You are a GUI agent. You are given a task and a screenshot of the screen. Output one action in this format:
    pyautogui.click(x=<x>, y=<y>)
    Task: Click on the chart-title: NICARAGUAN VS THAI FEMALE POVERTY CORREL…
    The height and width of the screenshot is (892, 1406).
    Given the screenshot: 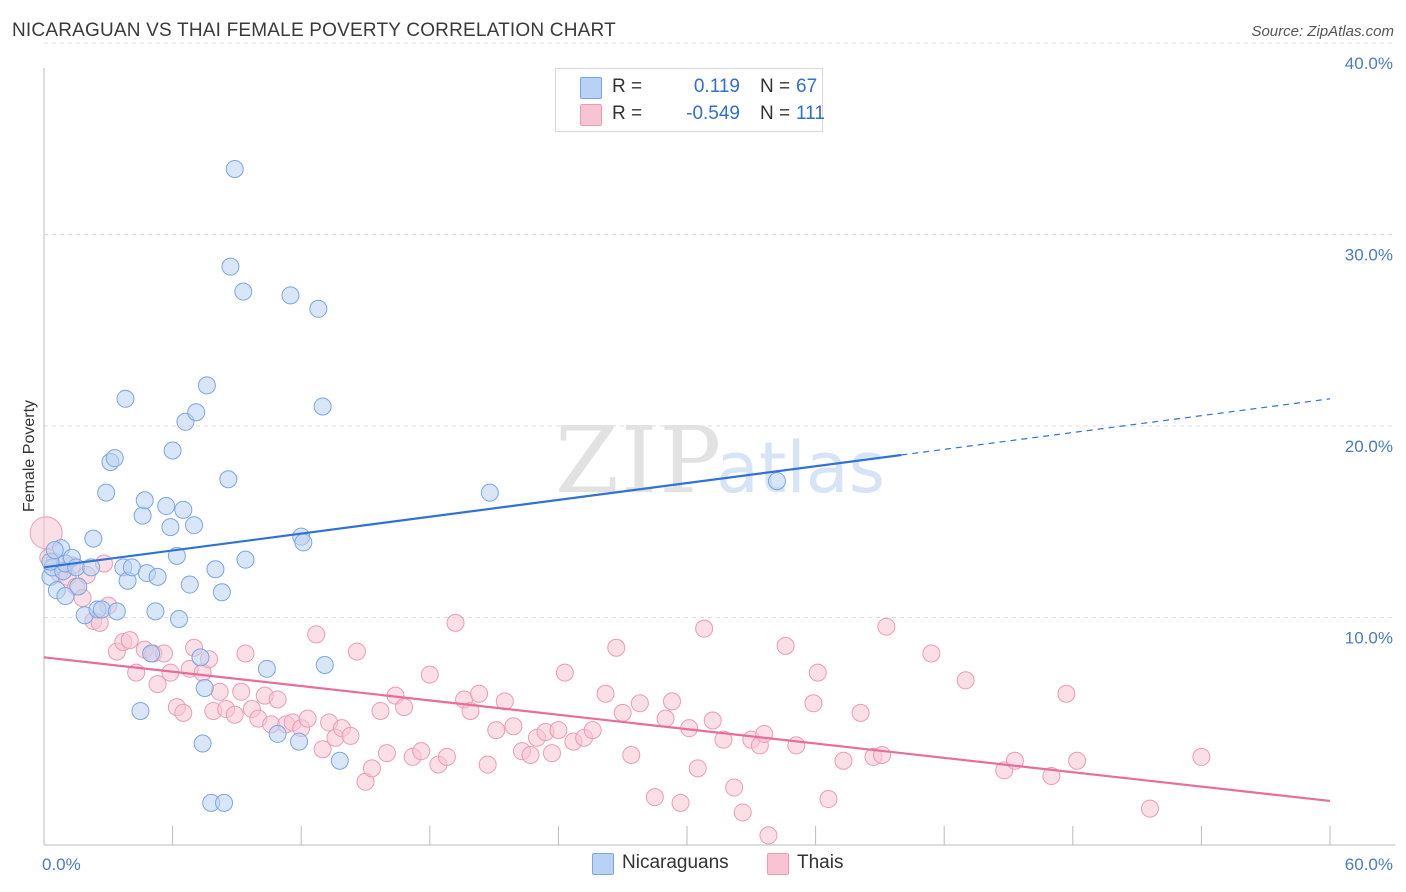 What is the action you would take?
    pyautogui.click(x=314, y=30)
    